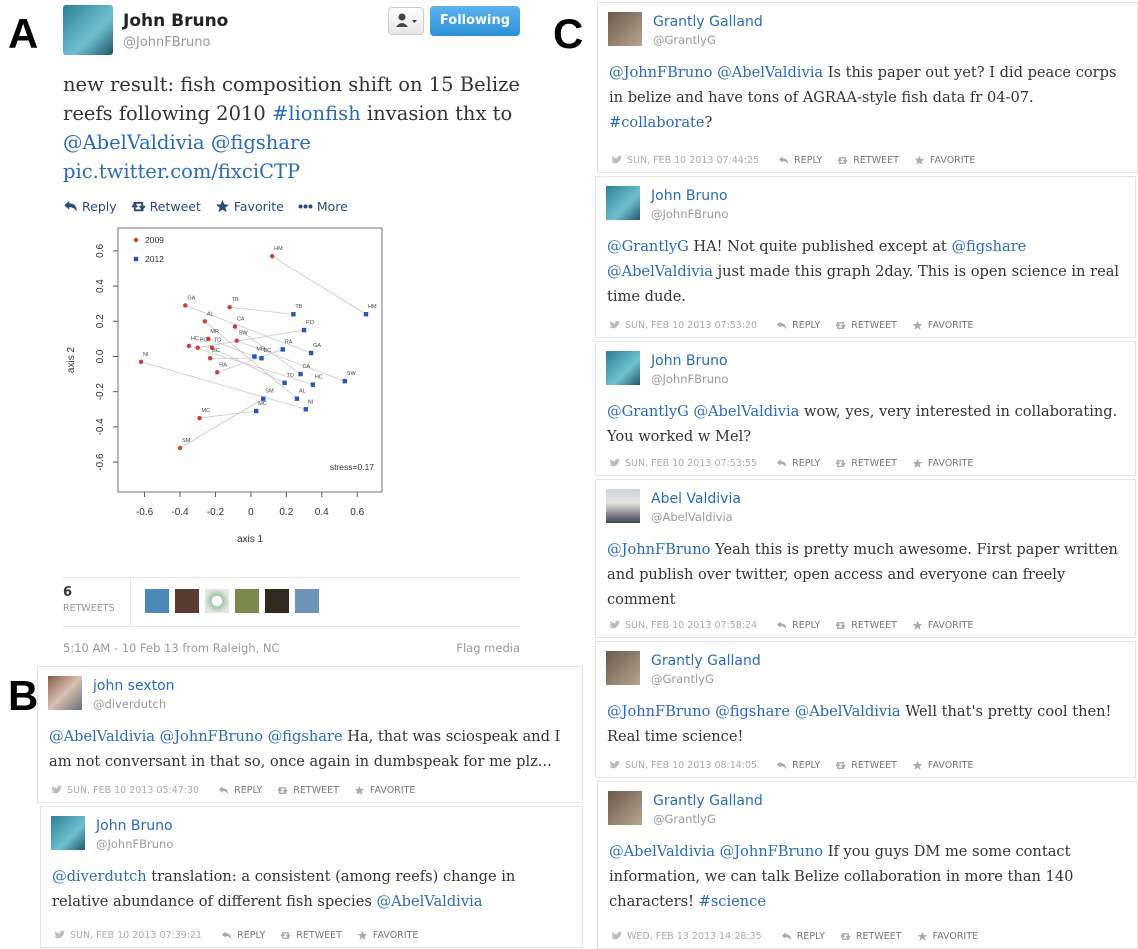 The width and height of the screenshot is (1138, 949). What do you see at coordinates (90, 206) in the screenshot?
I see `tweet-action: Reply` at bounding box center [90, 206].